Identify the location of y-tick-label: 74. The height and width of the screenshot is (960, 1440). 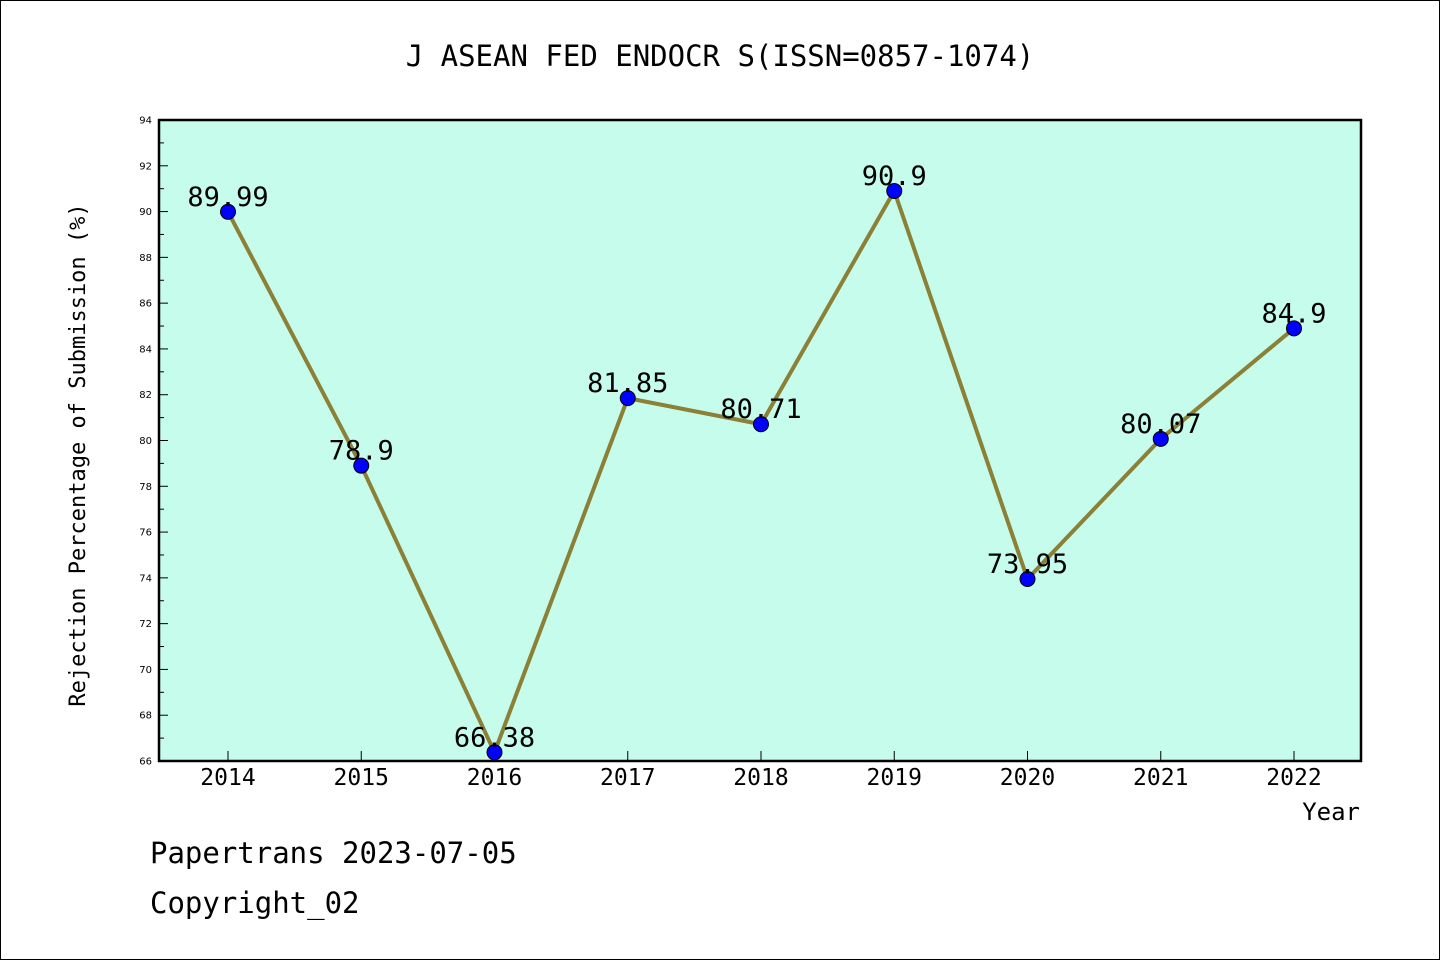
(145, 578).